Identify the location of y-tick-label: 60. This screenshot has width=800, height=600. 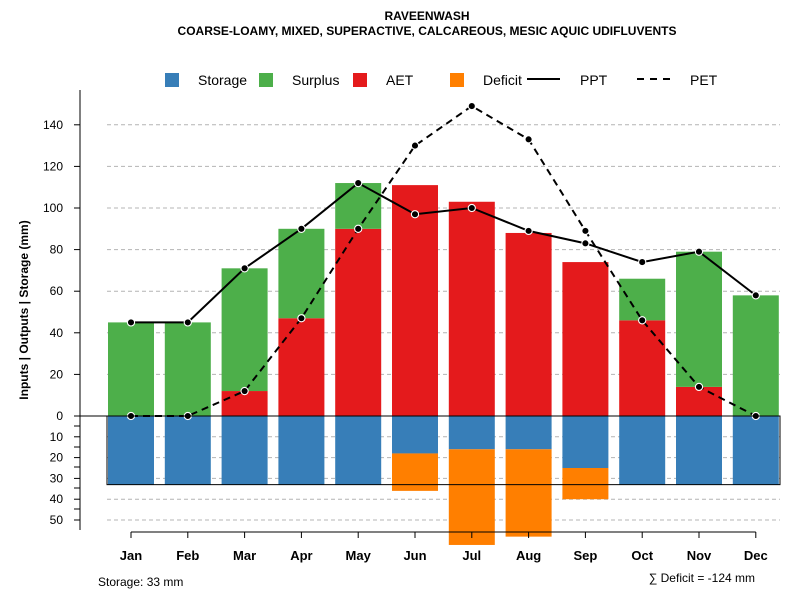
(57, 291).